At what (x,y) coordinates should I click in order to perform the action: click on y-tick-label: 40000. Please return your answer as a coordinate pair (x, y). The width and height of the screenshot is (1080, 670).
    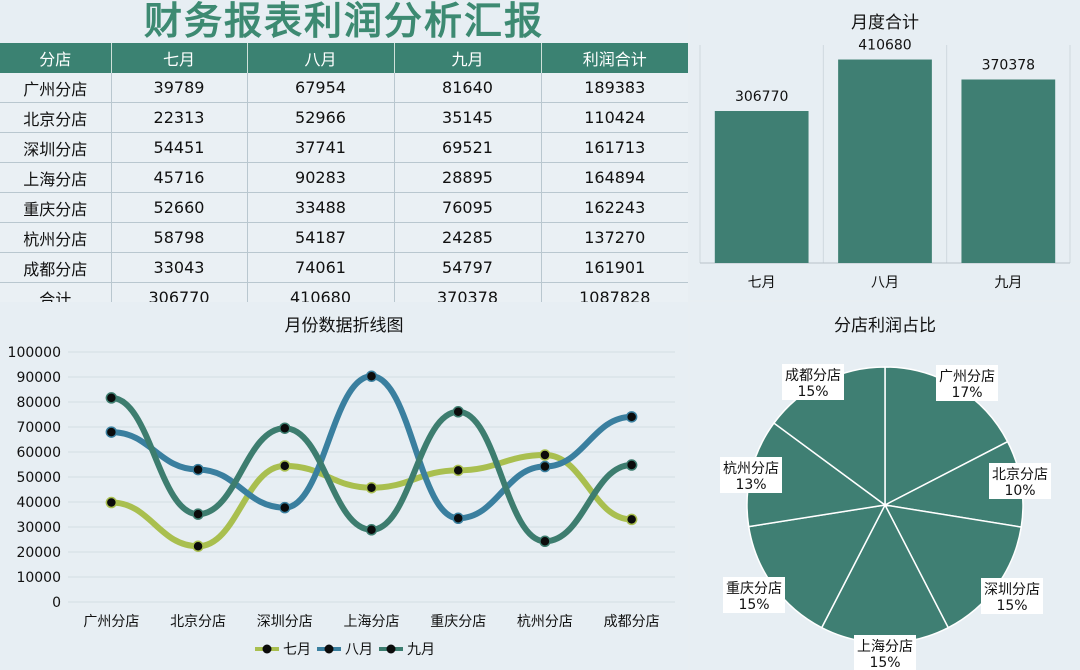
    Looking at the image, I should click on (38, 503).